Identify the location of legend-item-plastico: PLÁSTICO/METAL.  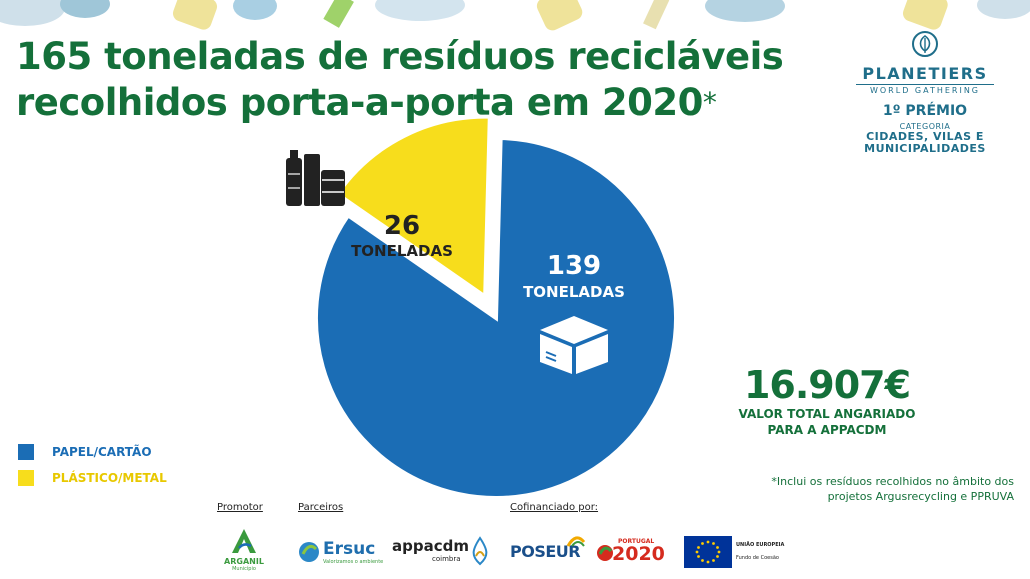
(92, 478).